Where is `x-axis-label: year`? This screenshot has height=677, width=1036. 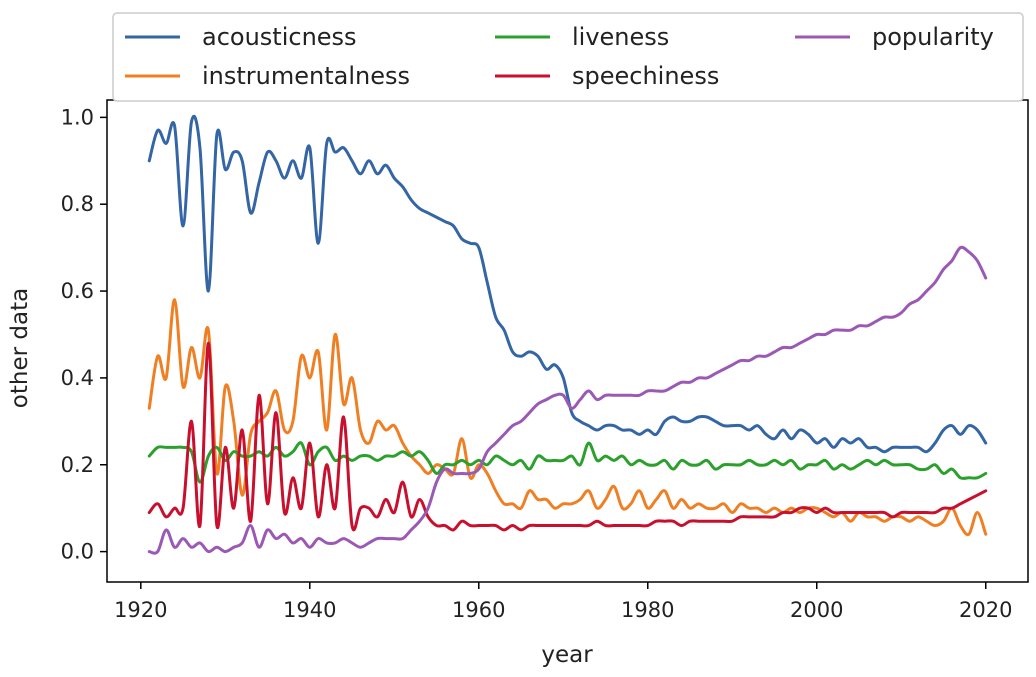
x-axis-label: year is located at coordinates (567, 655).